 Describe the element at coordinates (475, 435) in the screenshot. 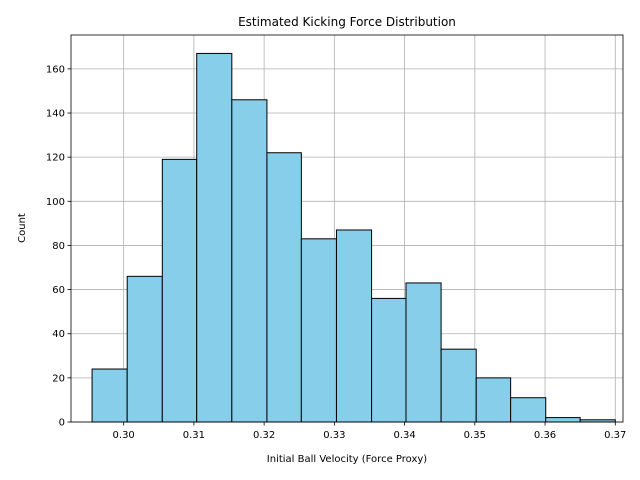

I see `x-tick-label-5: 0.35` at that location.